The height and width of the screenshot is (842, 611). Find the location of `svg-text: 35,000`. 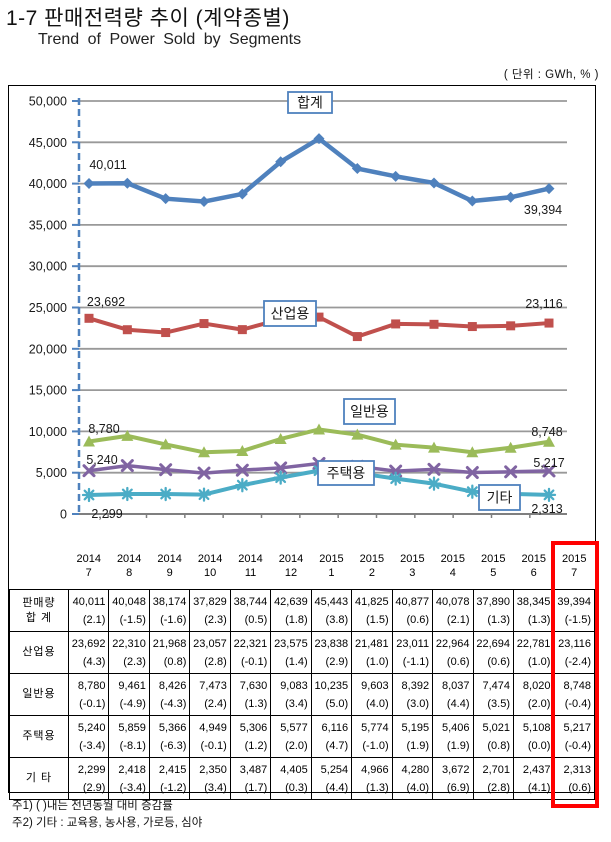

svg-text: 35,000 is located at coordinates (48, 225).